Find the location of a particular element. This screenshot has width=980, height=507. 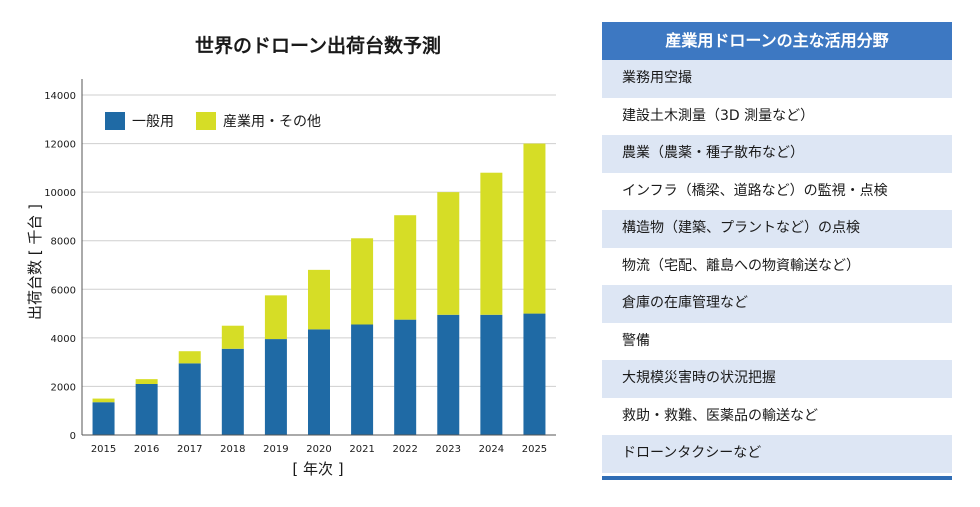

x-tick-label: 2023 is located at coordinates (448, 449).